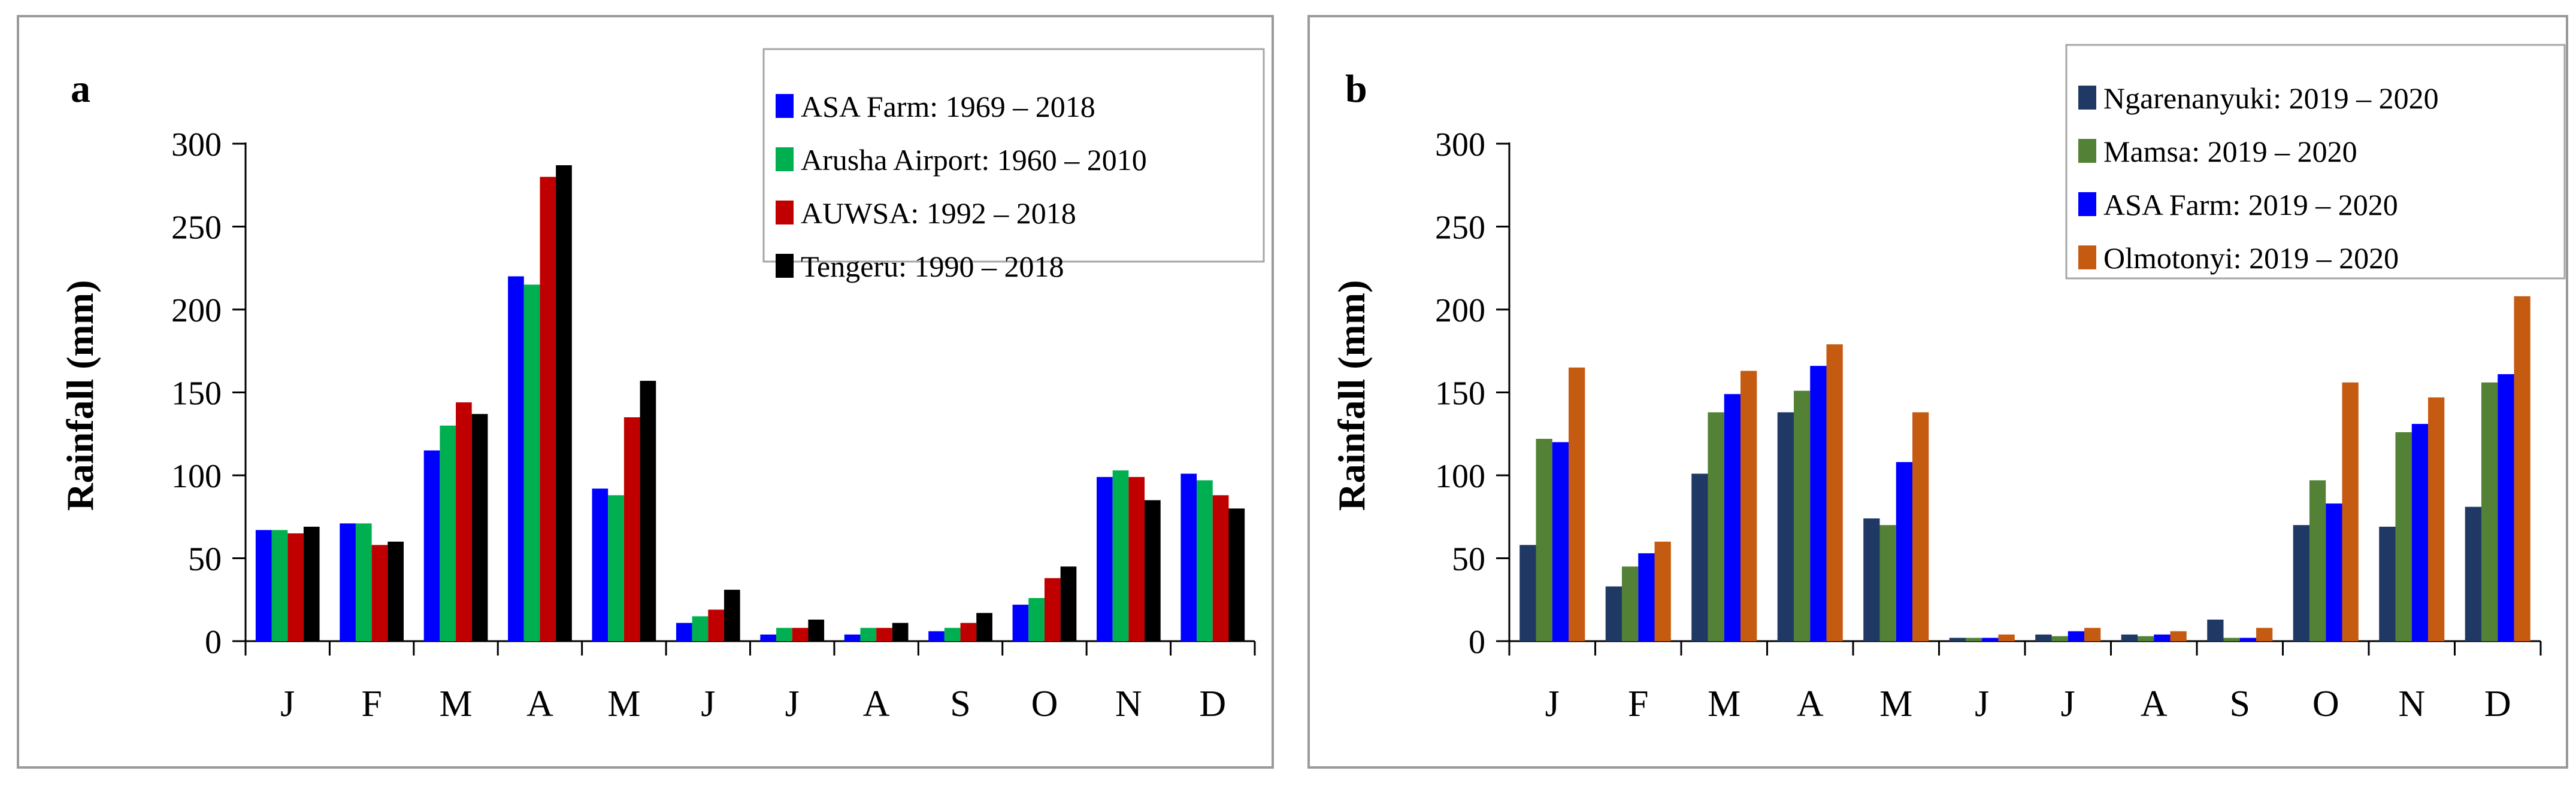 The height and width of the screenshot is (795, 2576). What do you see at coordinates (196, 310) in the screenshot?
I see `y-tick-label: 200` at bounding box center [196, 310].